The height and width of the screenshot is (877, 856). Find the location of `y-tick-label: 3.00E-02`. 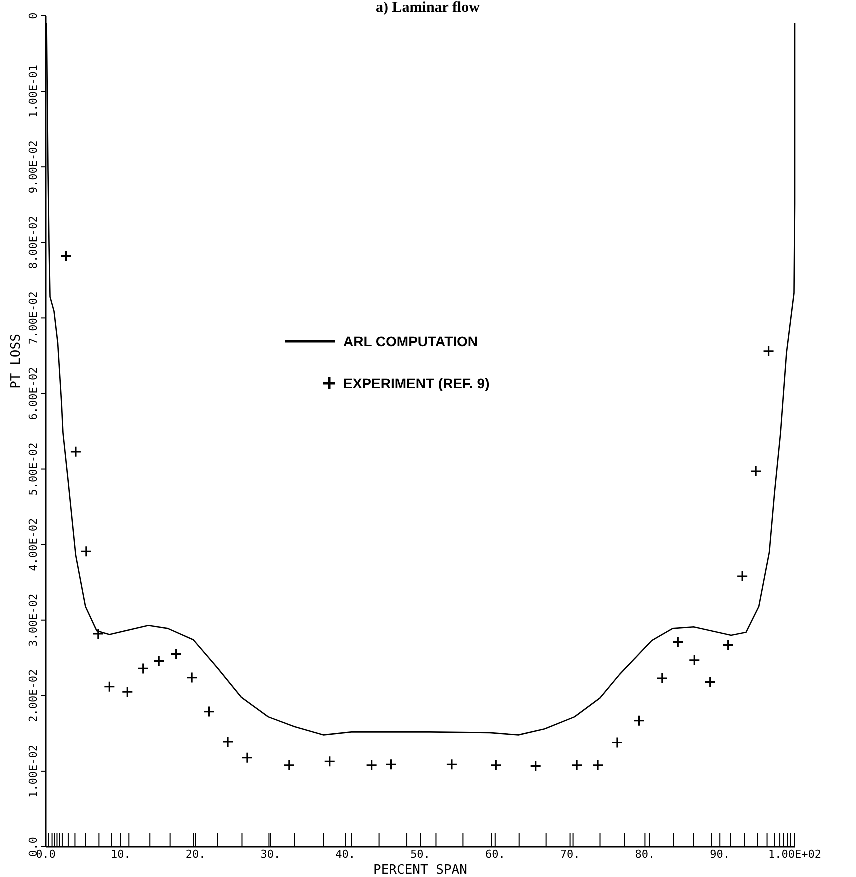

y-tick-label: 3.00E-02 is located at coordinates (33, 620).